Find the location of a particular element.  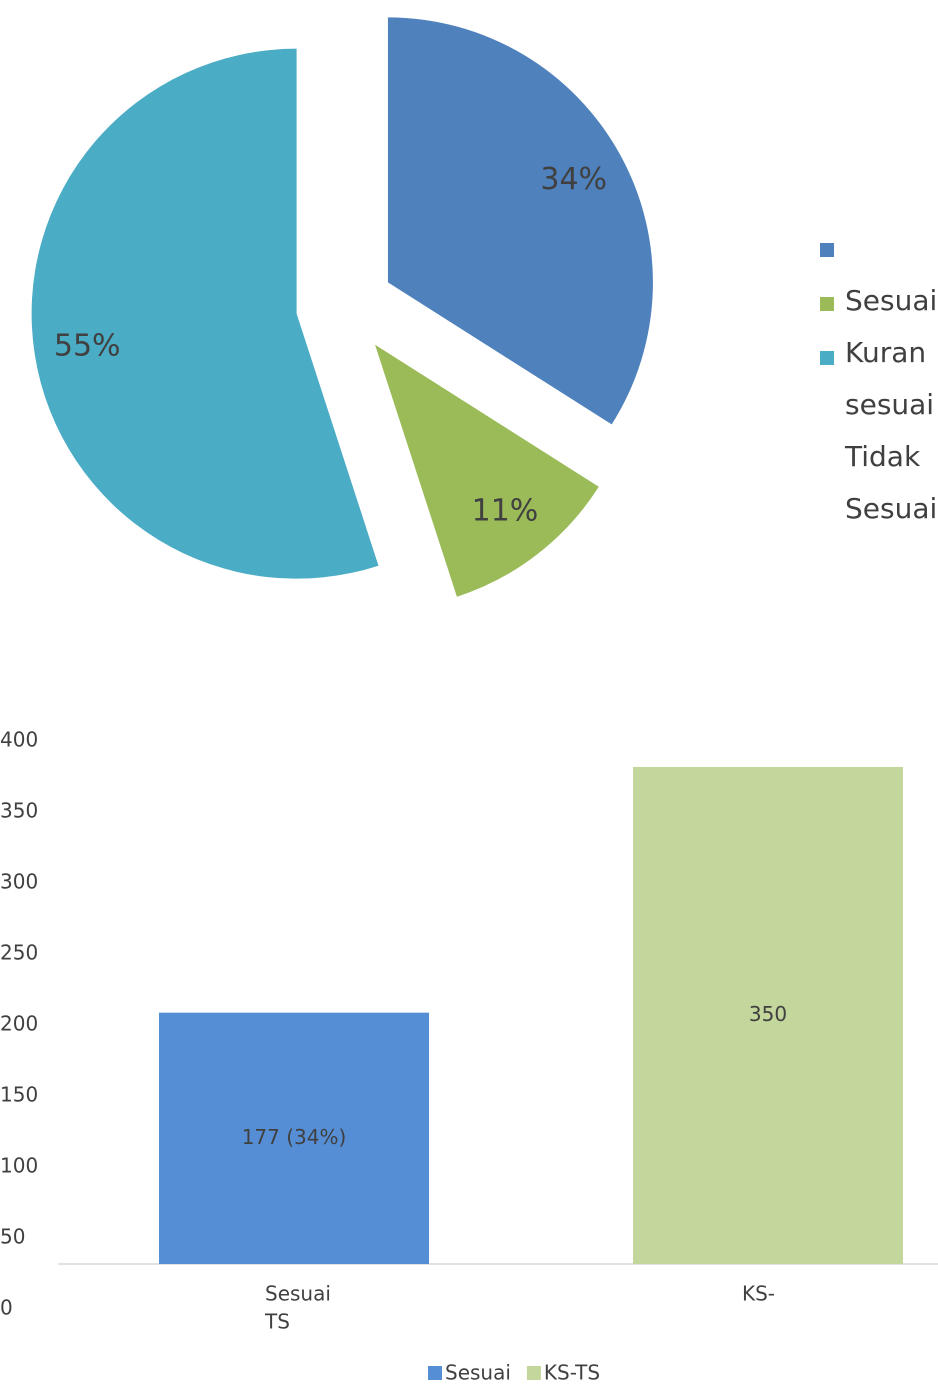

data-label: 177 (34%) is located at coordinates (294, 1137).